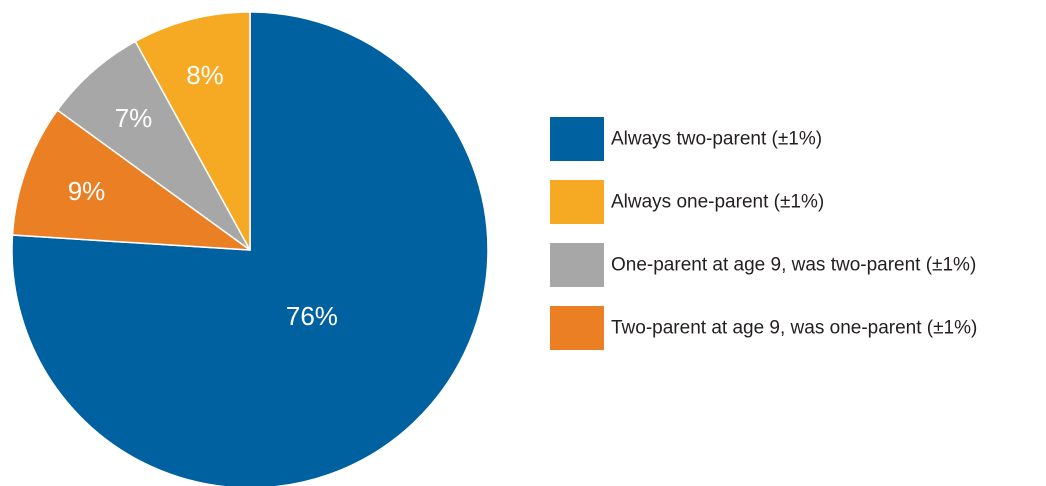  I want to click on slice-value-label: 9%, so click(87, 191).